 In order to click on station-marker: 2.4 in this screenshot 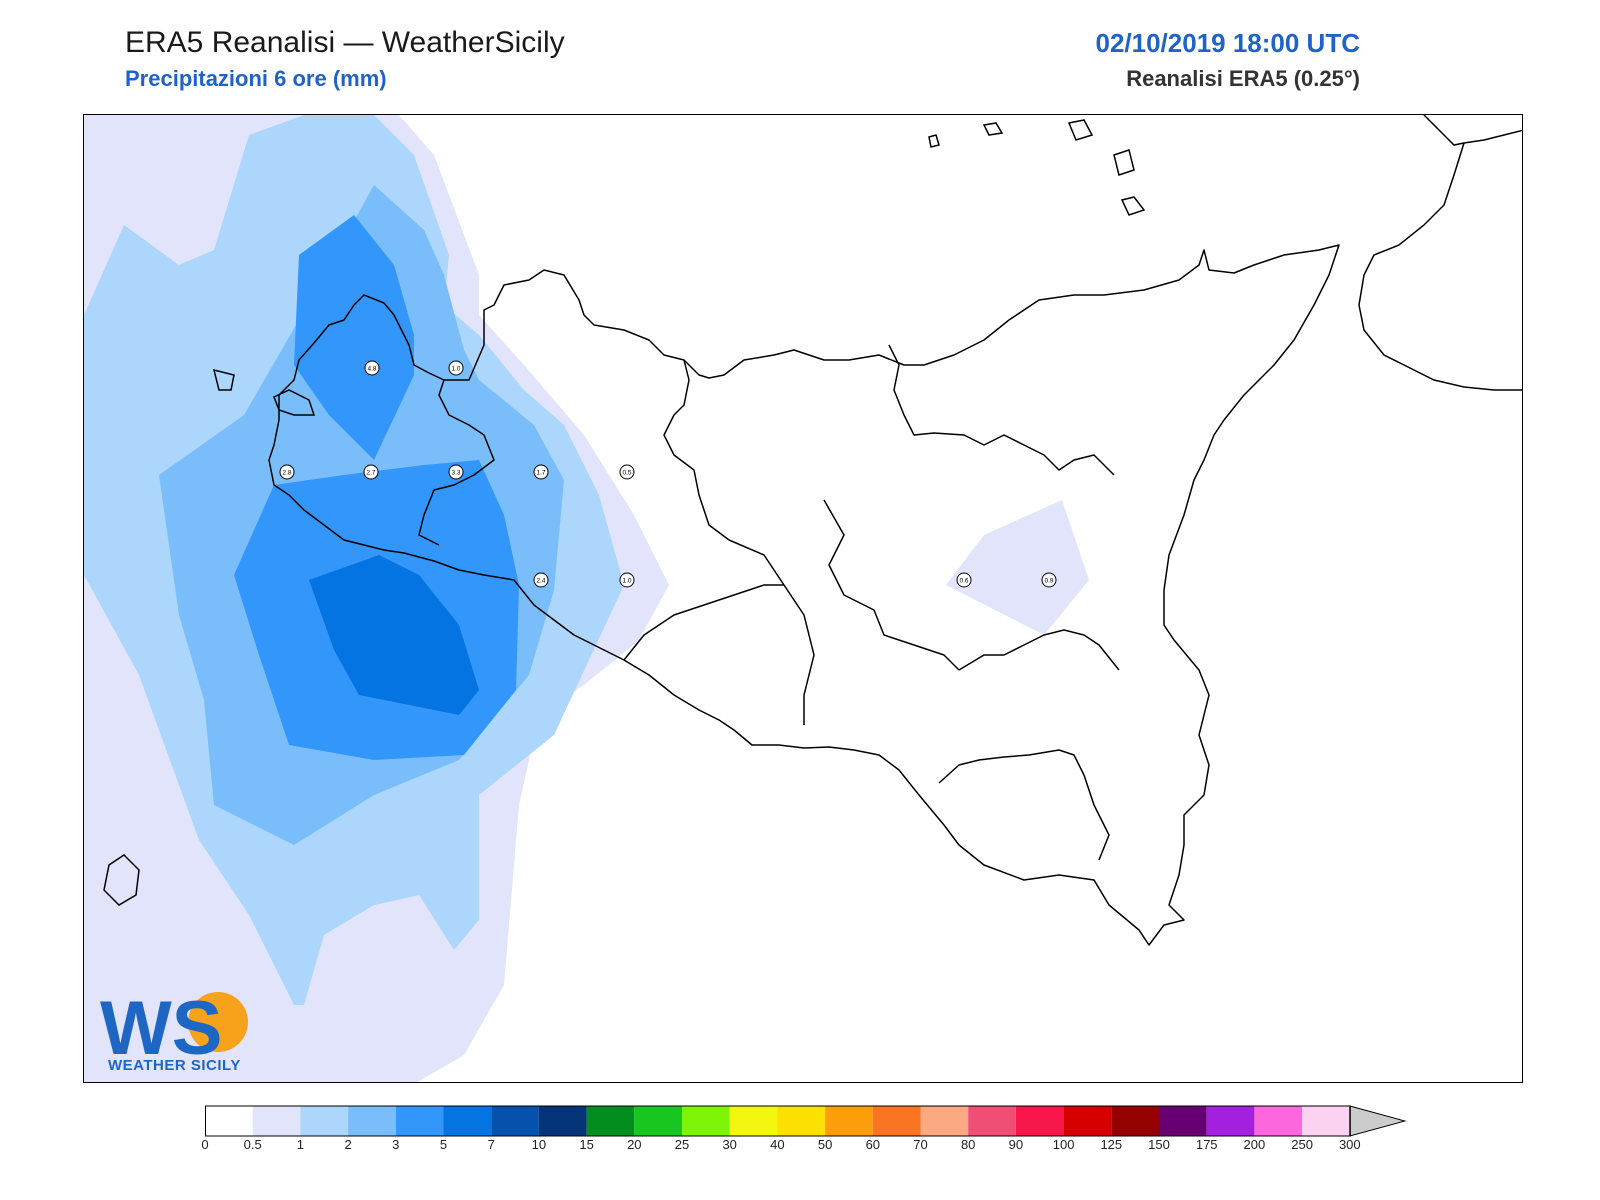, I will do `click(541, 580)`.